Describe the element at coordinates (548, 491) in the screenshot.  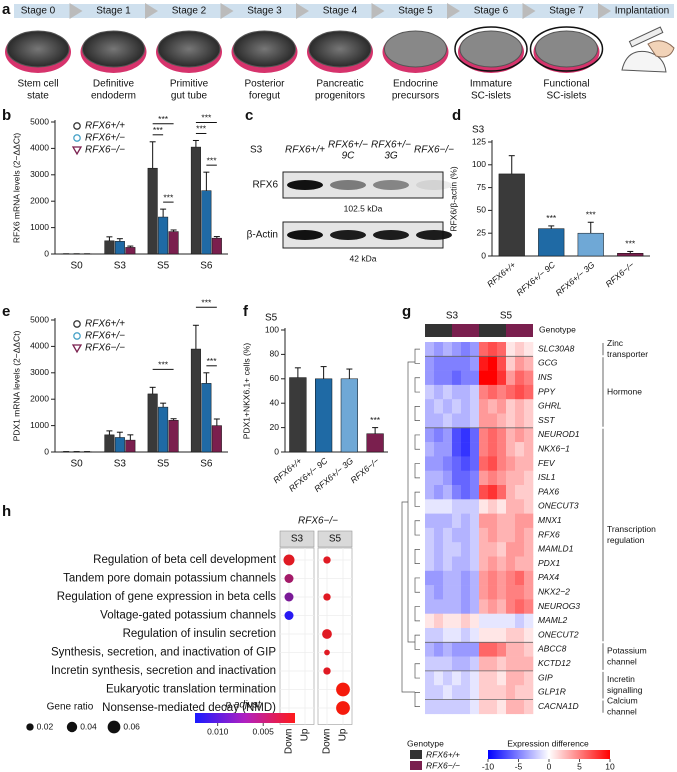
I see `gene-label: PAX6` at that location.